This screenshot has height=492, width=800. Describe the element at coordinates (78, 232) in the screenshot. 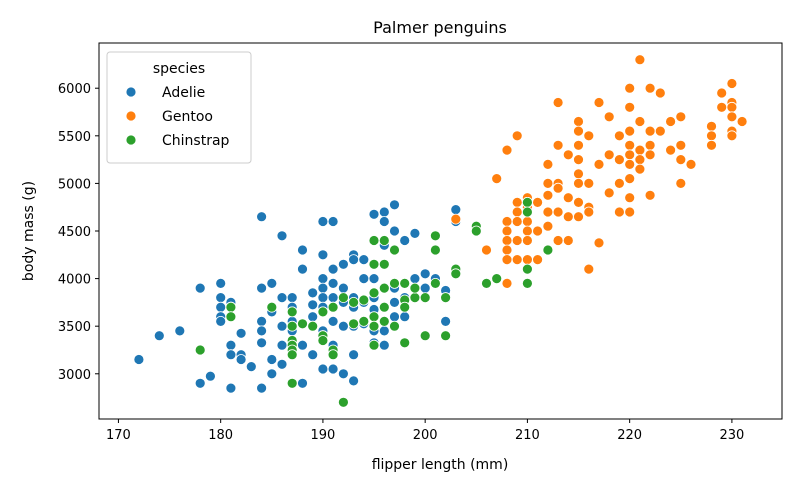

I see `y-axis-ticks: 3000 3500 4000 4500 5000 5500 6000` at that location.